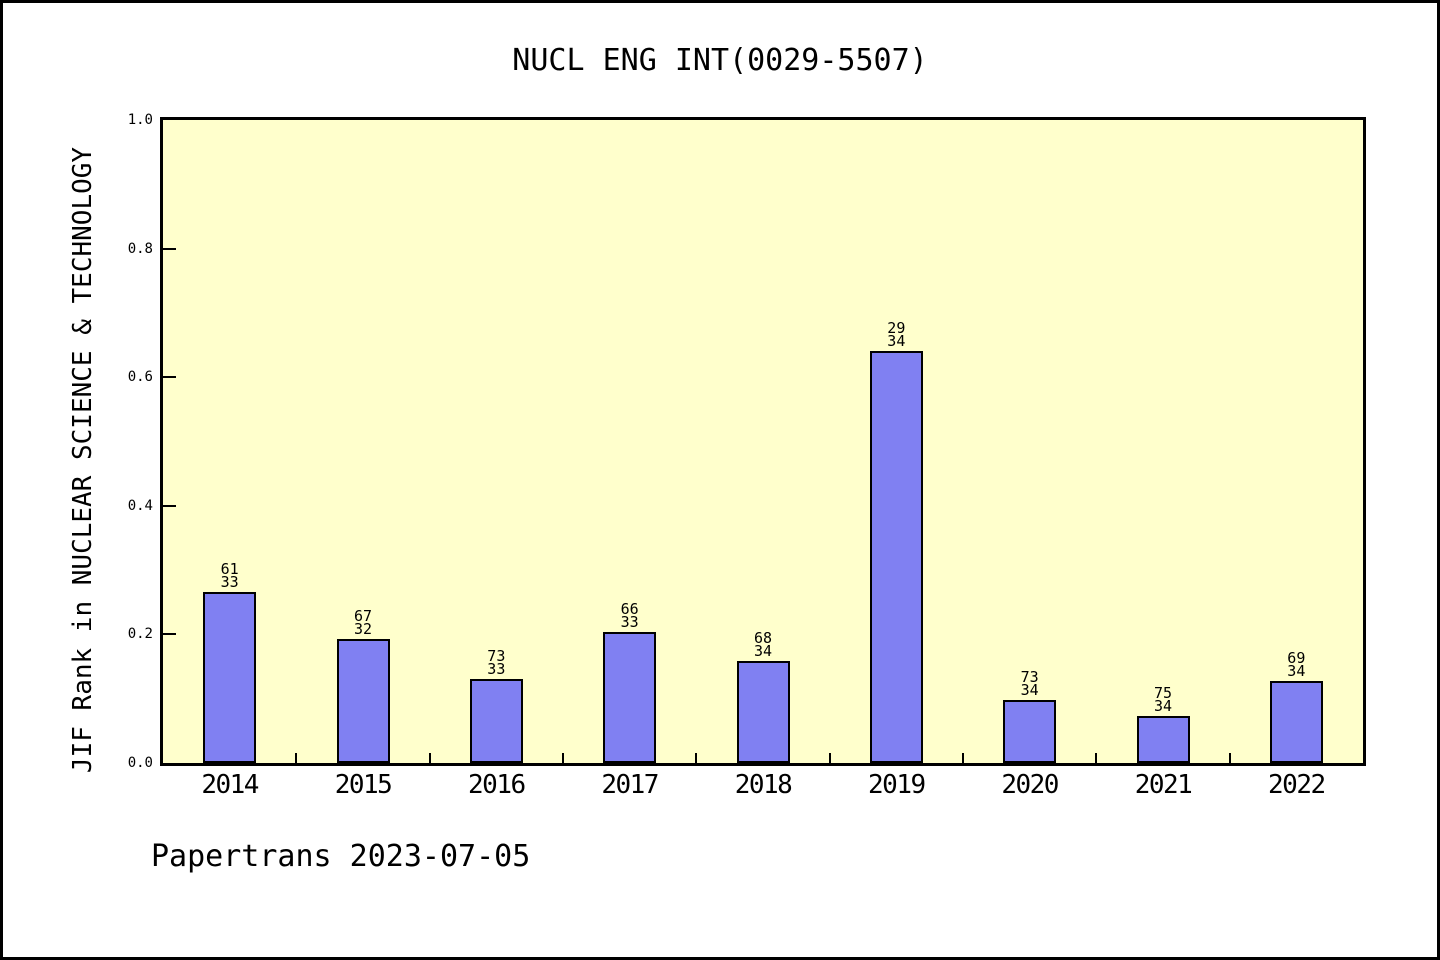  I want to click on bar-value-label-2015: 67 32, so click(363, 622).